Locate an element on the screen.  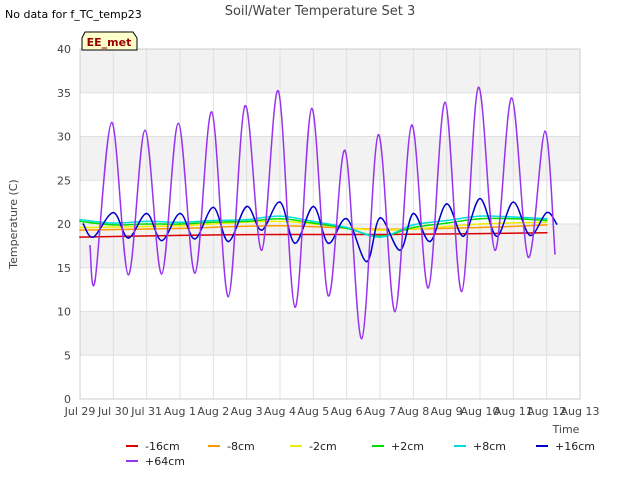
x-tick-label: Aug 2 is located at coordinates (213, 411).